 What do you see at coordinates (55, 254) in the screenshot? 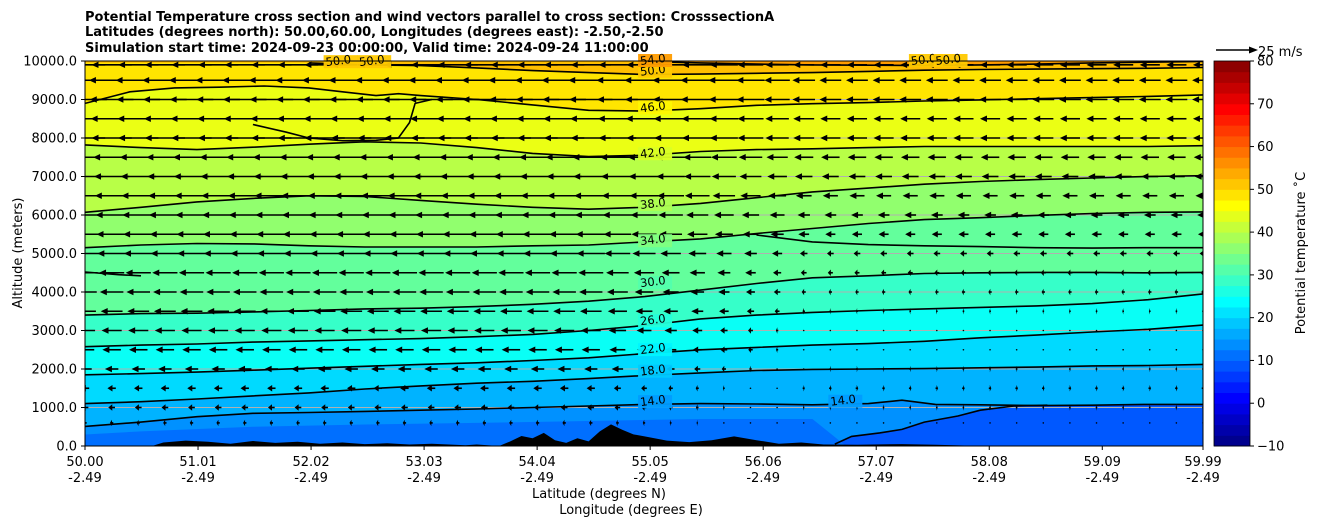
I see `y-tick-label: 5000.0` at bounding box center [55, 254].